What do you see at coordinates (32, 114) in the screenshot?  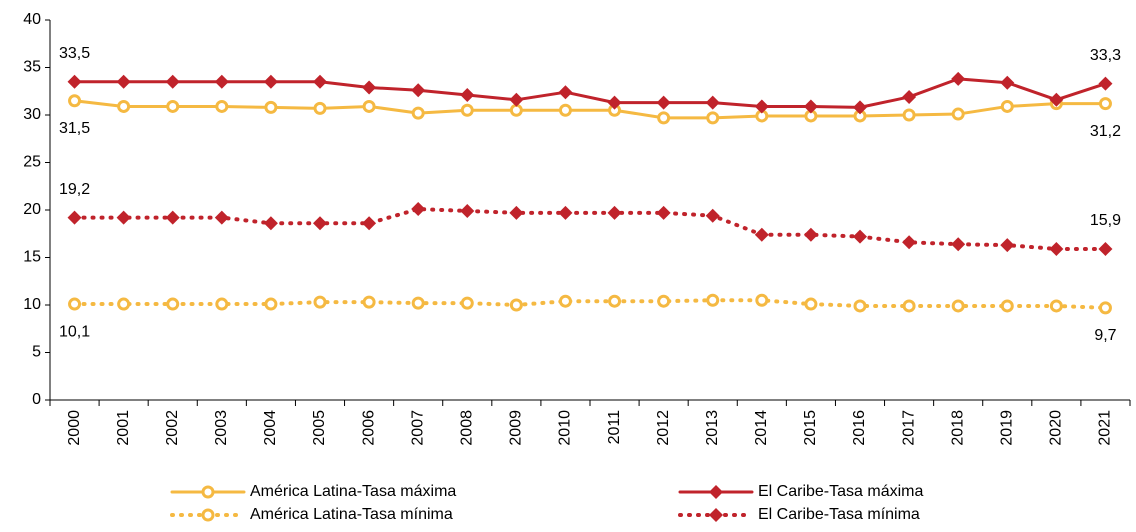 I see `y-tick-label: 30` at bounding box center [32, 114].